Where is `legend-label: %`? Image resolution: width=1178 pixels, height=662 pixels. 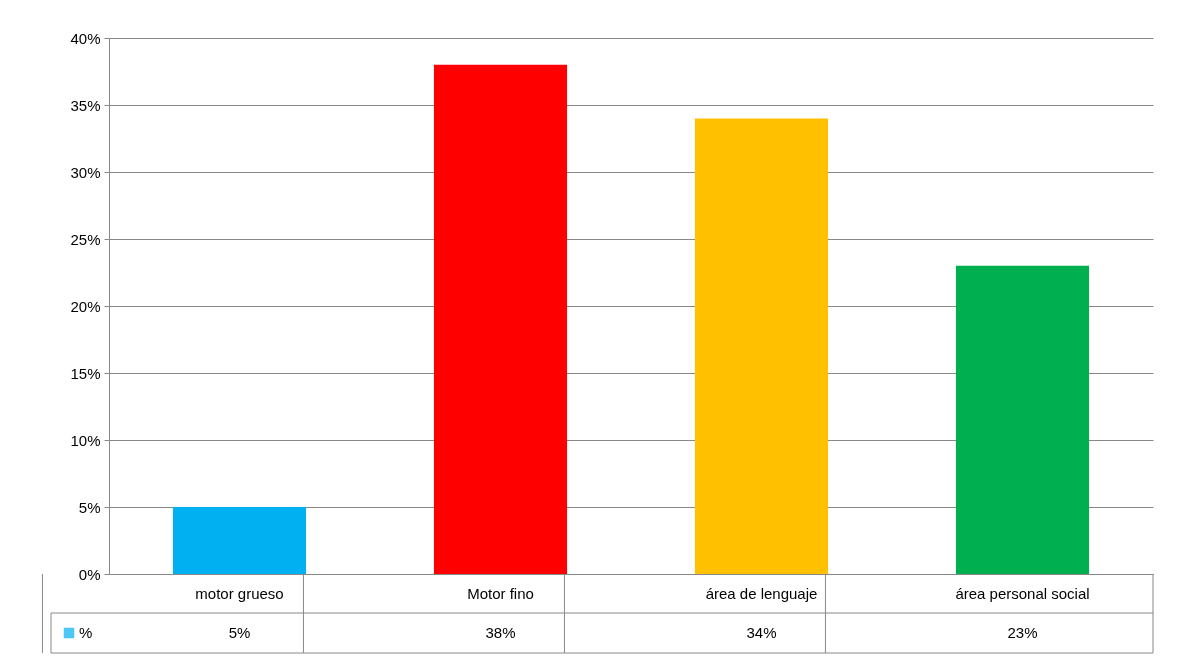
legend-label: % is located at coordinates (86, 632).